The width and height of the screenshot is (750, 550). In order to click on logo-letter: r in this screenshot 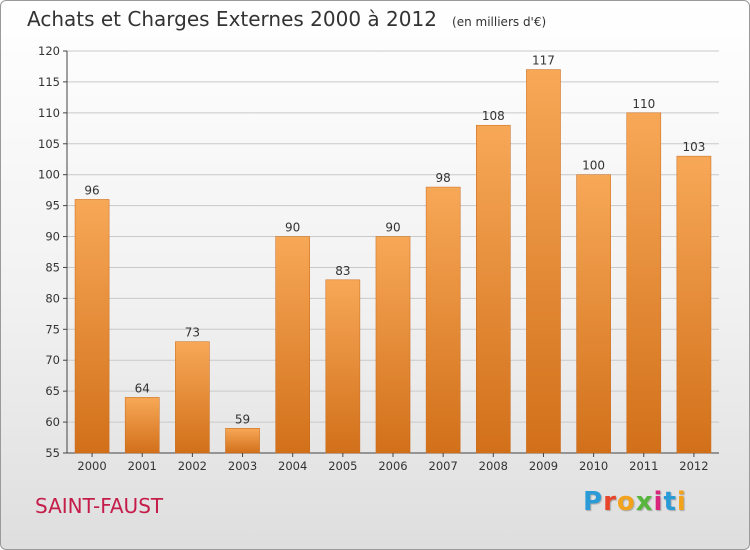, I will do `click(610, 502)`.